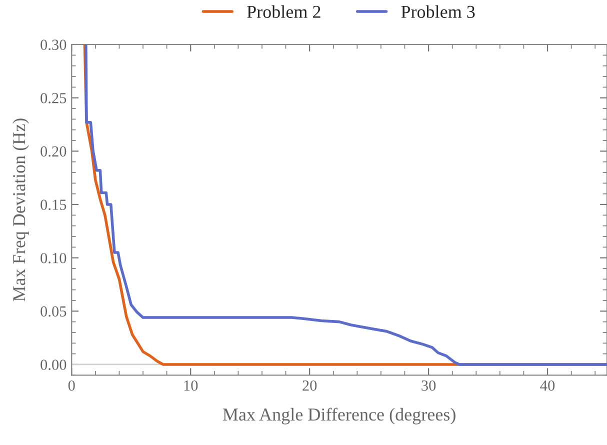 The height and width of the screenshot is (445, 607). I want to click on x-tick-label: 30, so click(429, 385).